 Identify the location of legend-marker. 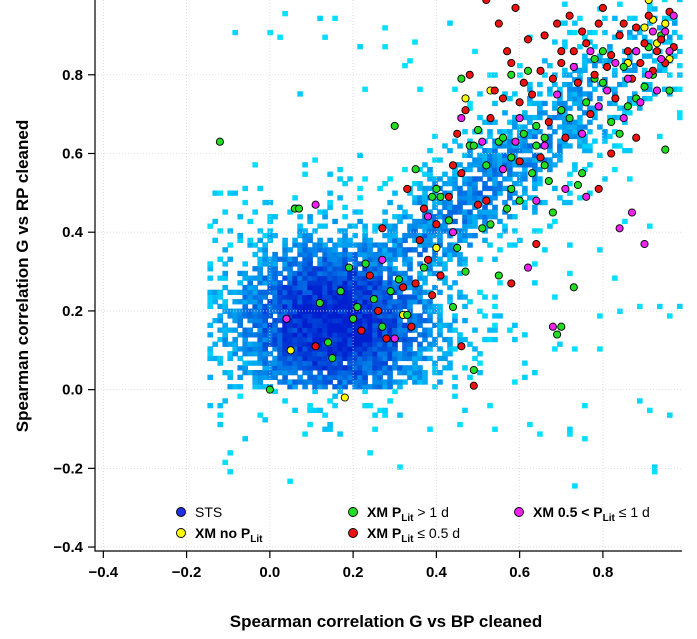
(519, 512).